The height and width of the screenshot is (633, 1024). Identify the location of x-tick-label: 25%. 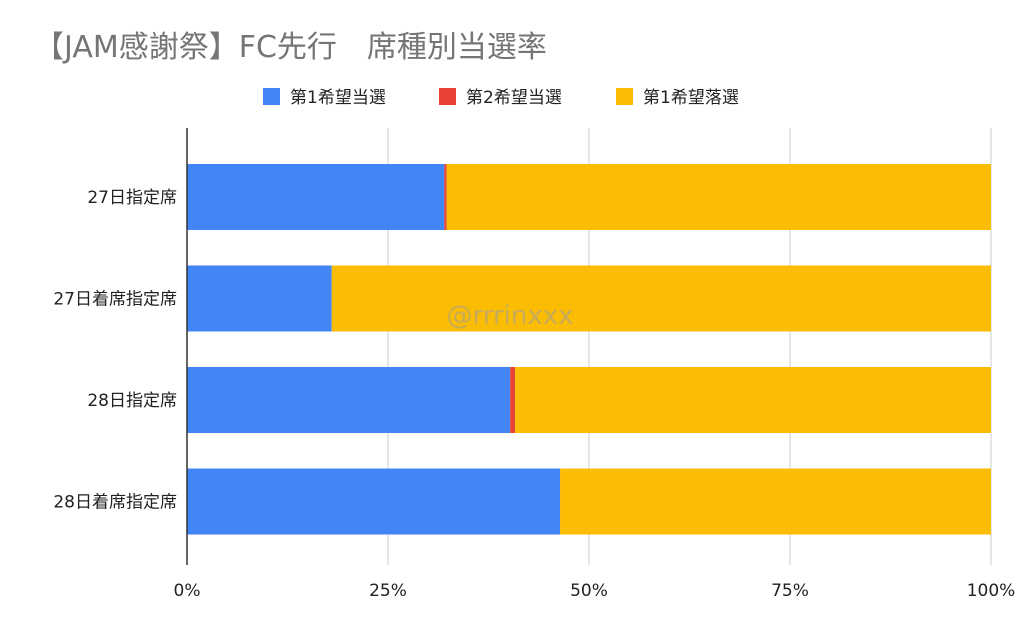
(388, 591).